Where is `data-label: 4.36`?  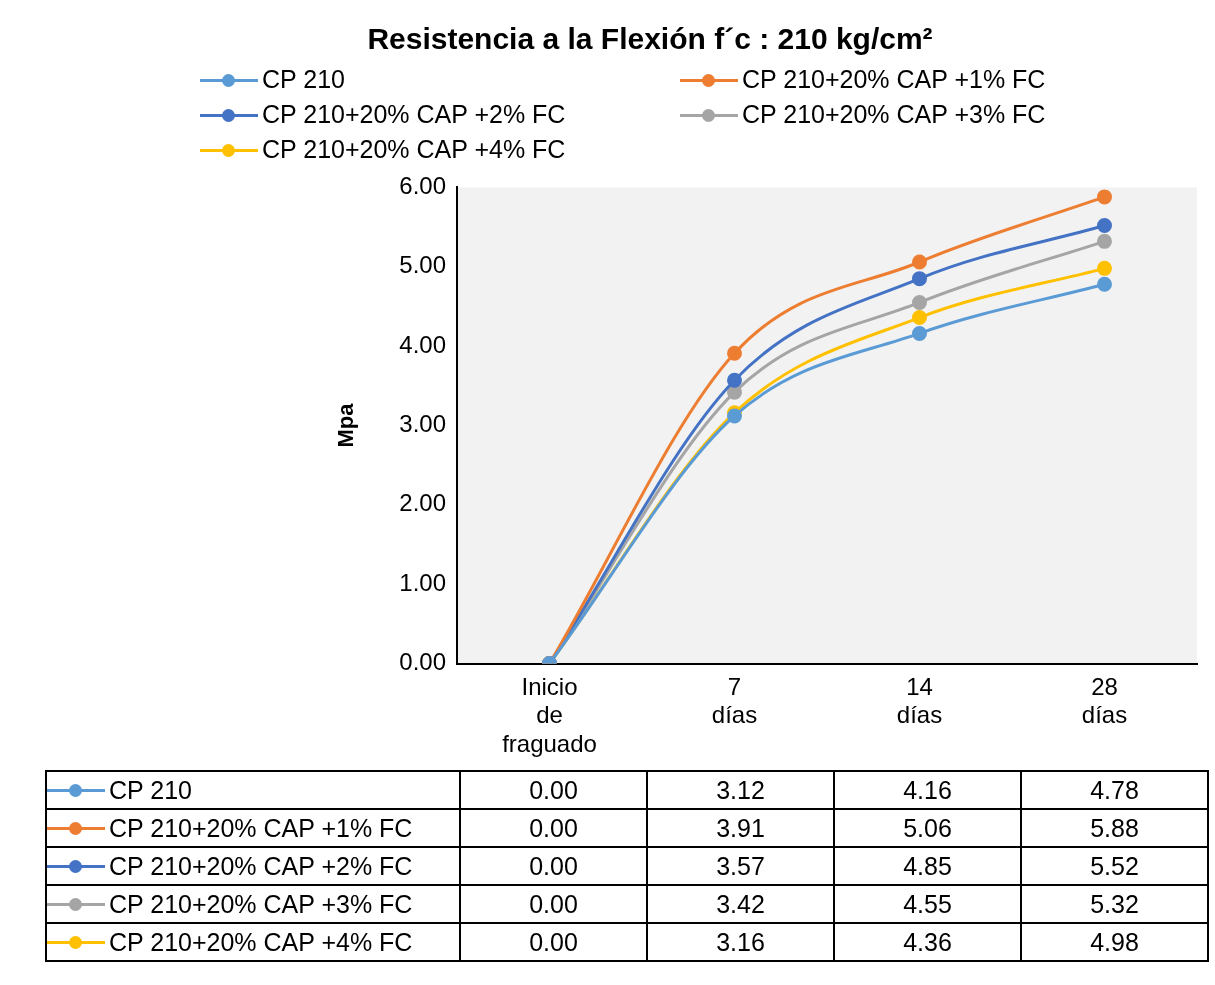 data-label: 4.36 is located at coordinates (927, 942).